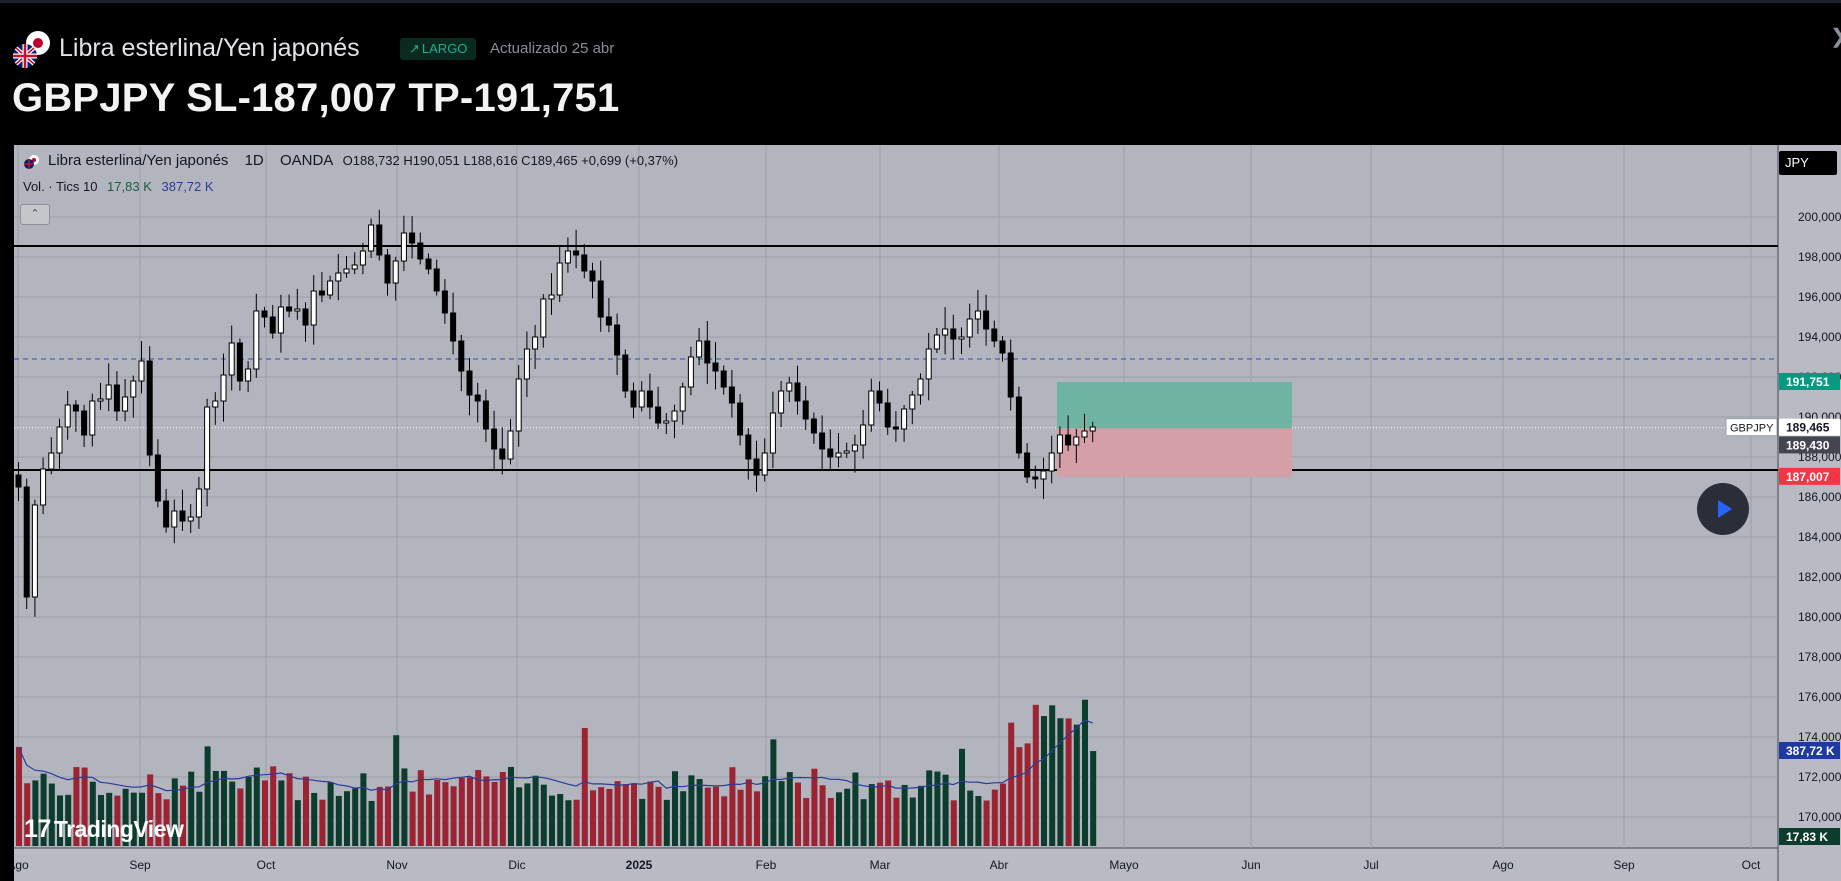 This screenshot has width=1841, height=881. I want to click on price-label: 170,000, so click(1819, 817).